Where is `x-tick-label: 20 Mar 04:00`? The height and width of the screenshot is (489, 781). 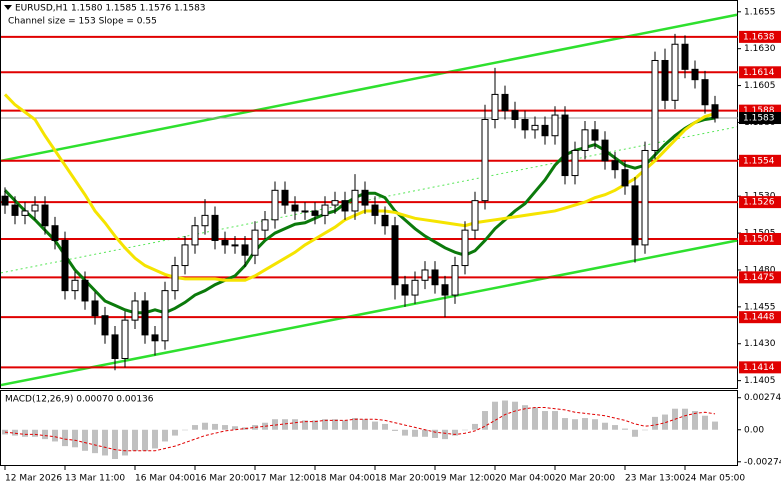
x-tick-label: 20 Mar 04:00 is located at coordinates (525, 479).